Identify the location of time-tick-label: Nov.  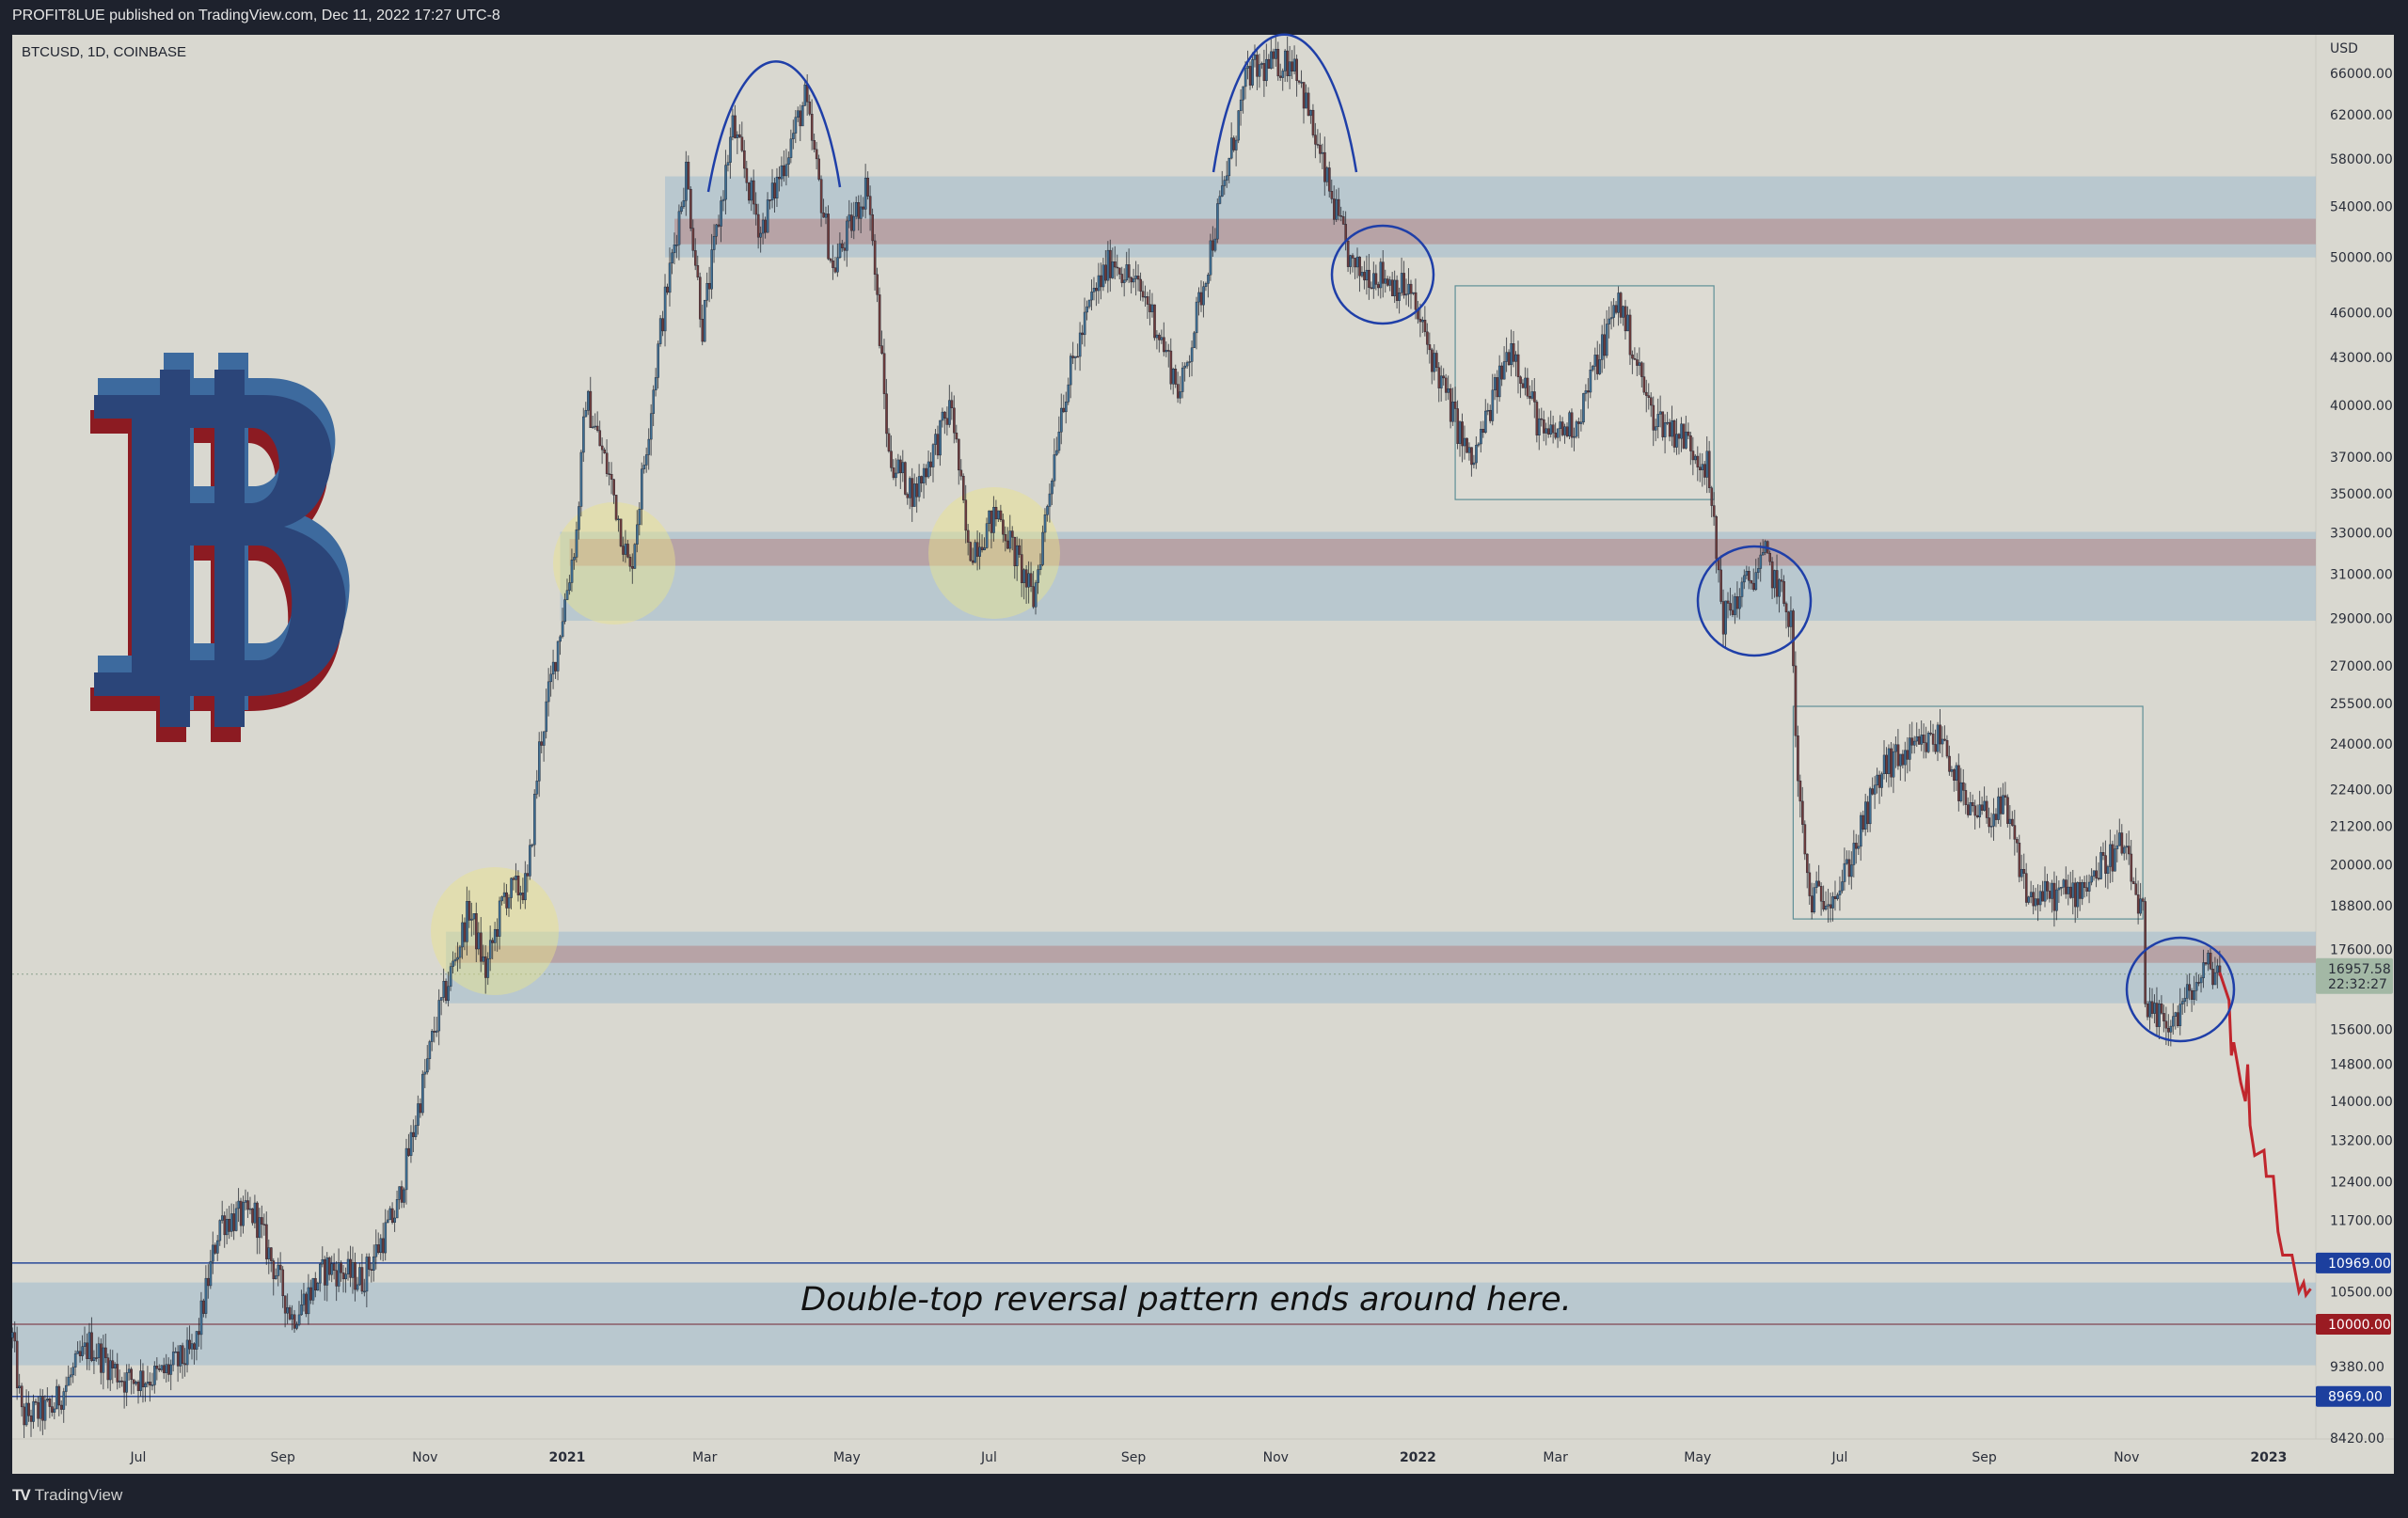
(1276, 1458).